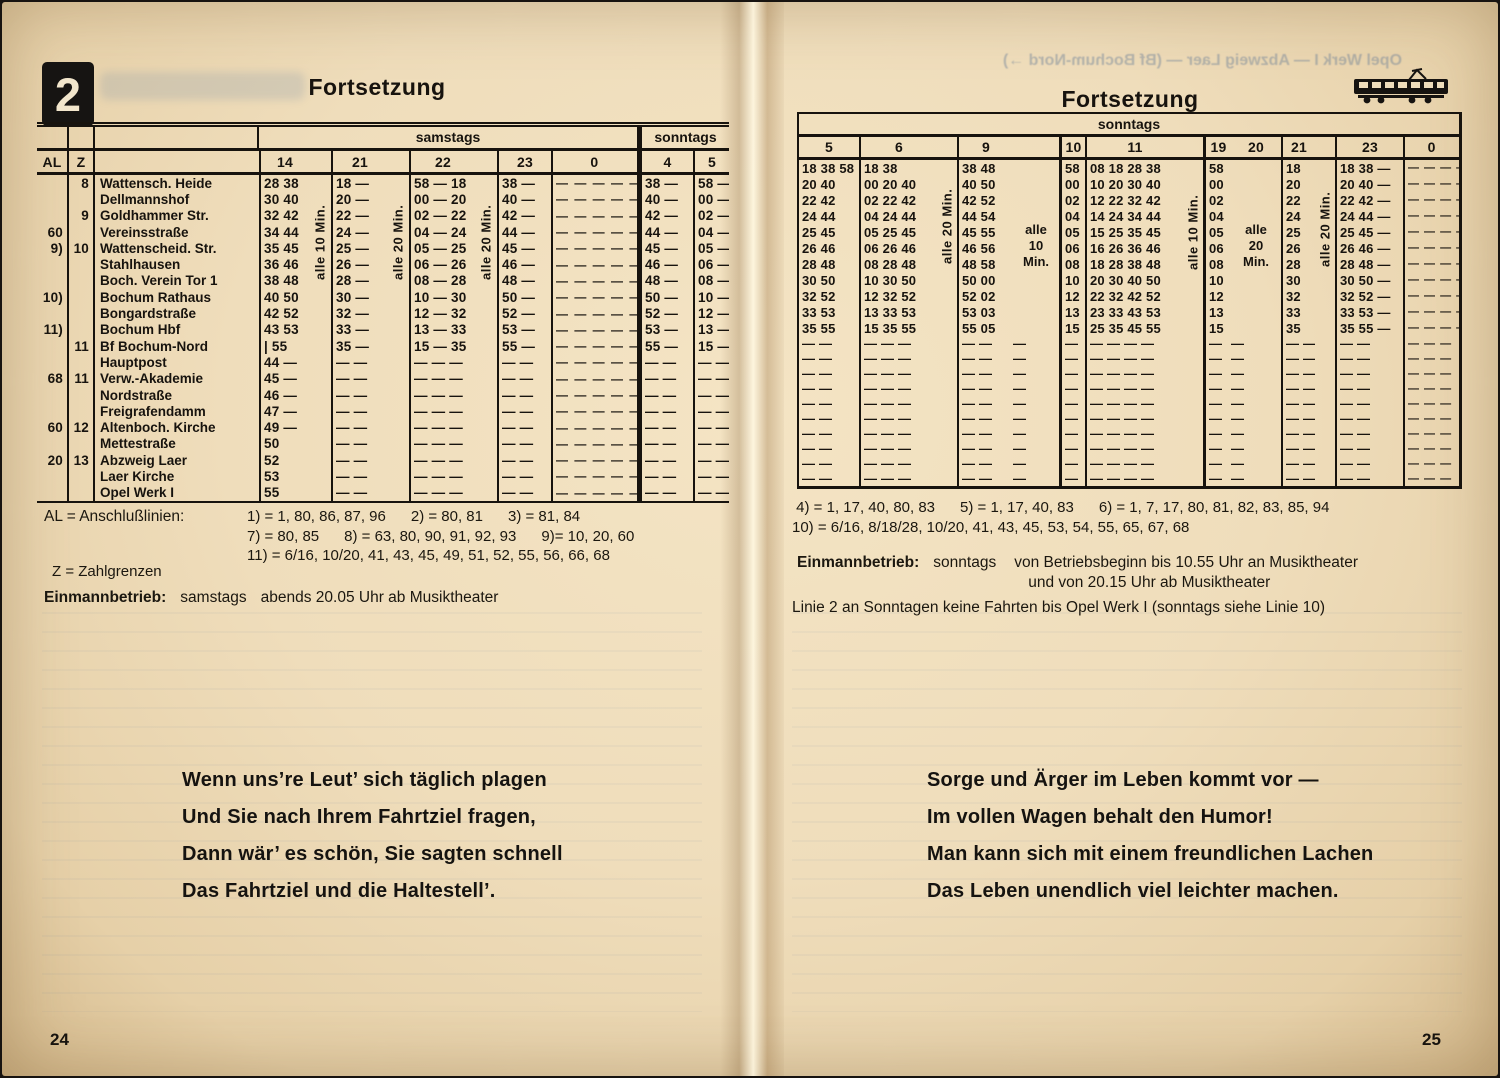 The image size is (1500, 1078). What do you see at coordinates (1369, 264) in the screenshot?
I see `timetable-row-c23: 28 48 —` at bounding box center [1369, 264].